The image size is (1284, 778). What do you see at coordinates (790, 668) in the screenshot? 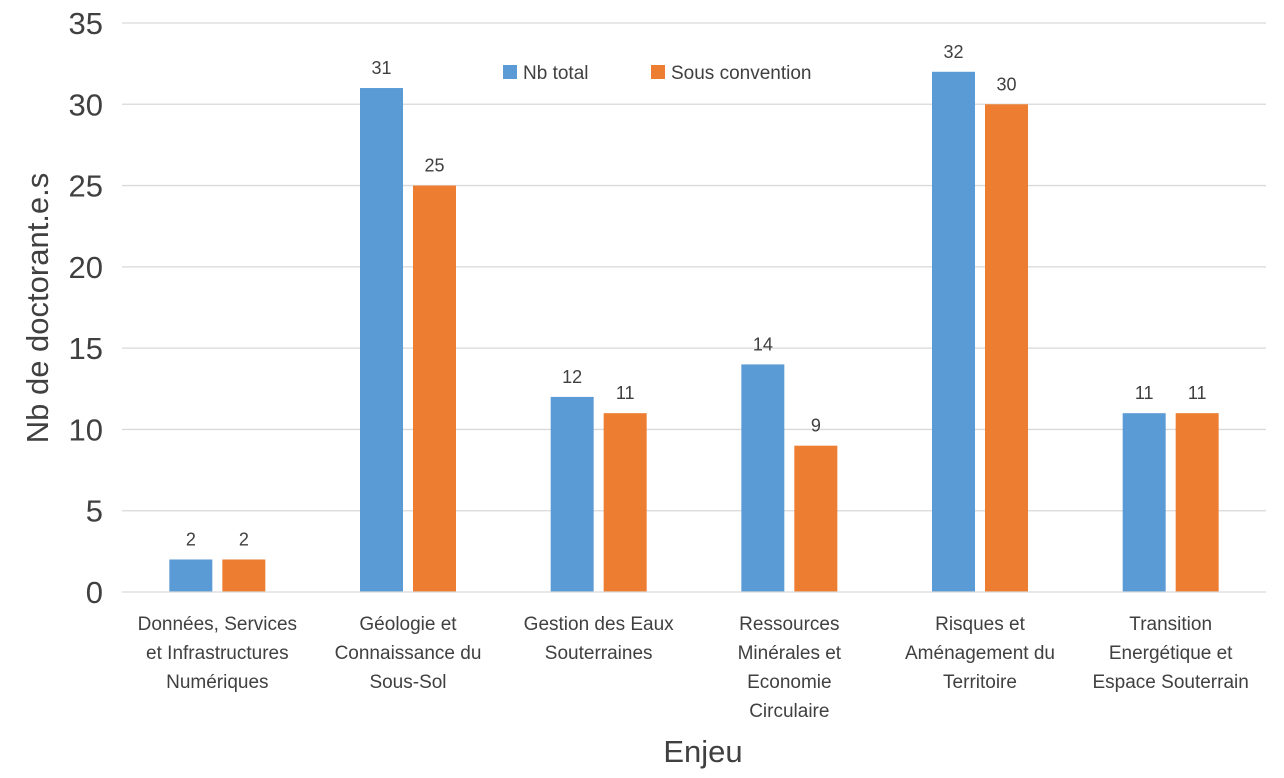
I see `x-tick-label: Ressources Minérales et Economie Circulaire` at bounding box center [790, 668].